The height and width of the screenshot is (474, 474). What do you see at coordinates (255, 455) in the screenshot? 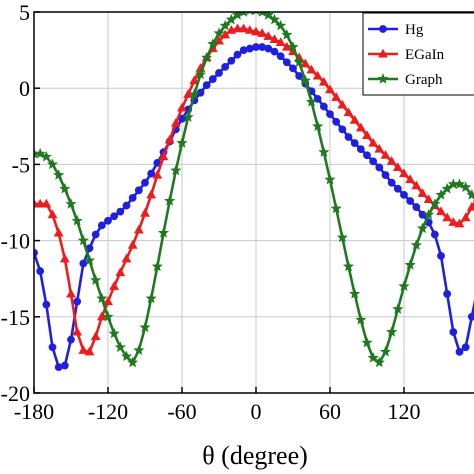
I see `x-axis-title: θ (degree)` at bounding box center [255, 455].